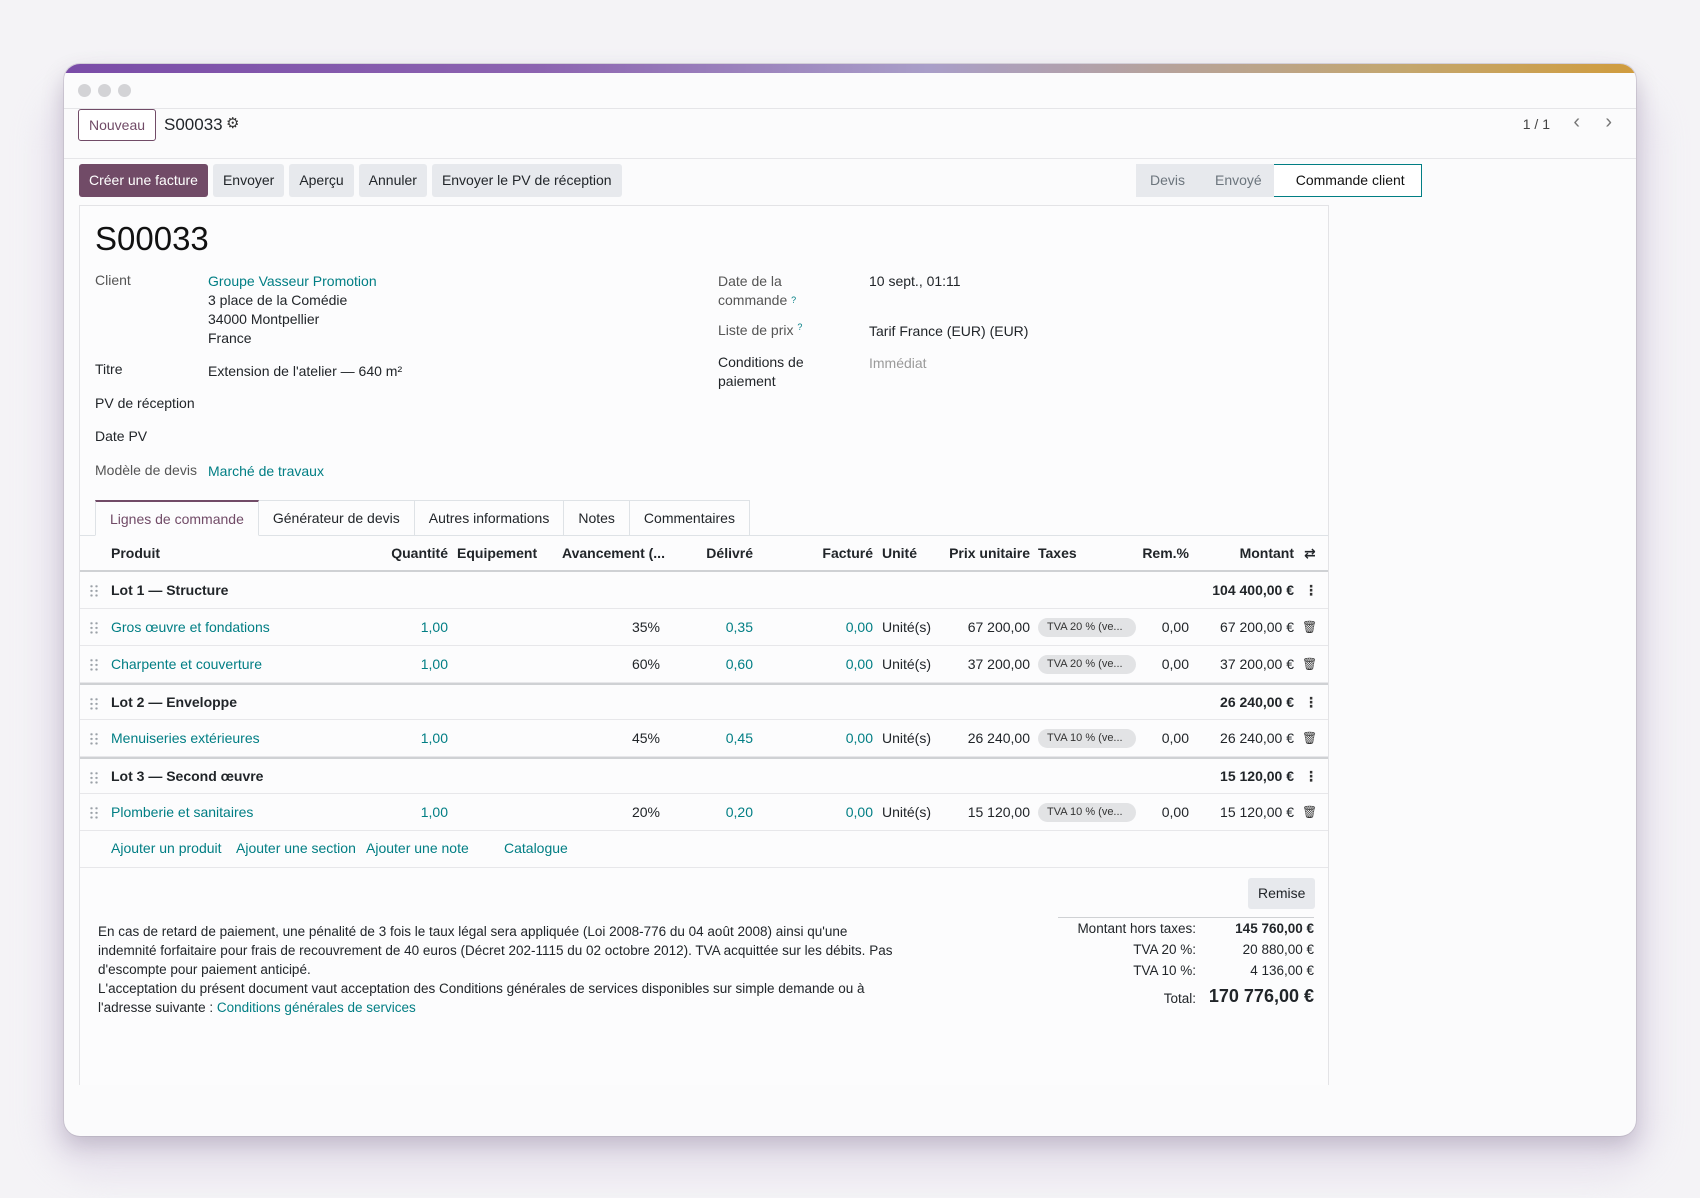  What do you see at coordinates (182, 812) in the screenshot?
I see `line-product: Plomberie et sanitaires` at bounding box center [182, 812].